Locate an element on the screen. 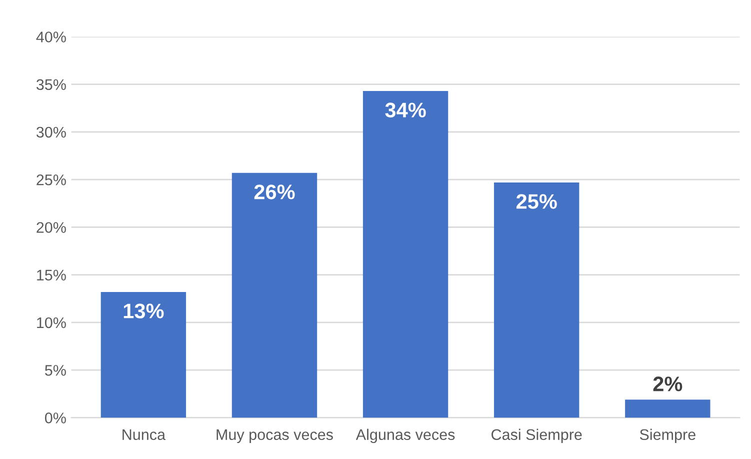 This screenshot has height=459, width=751. y-tick-label: 5% is located at coordinates (55, 370).